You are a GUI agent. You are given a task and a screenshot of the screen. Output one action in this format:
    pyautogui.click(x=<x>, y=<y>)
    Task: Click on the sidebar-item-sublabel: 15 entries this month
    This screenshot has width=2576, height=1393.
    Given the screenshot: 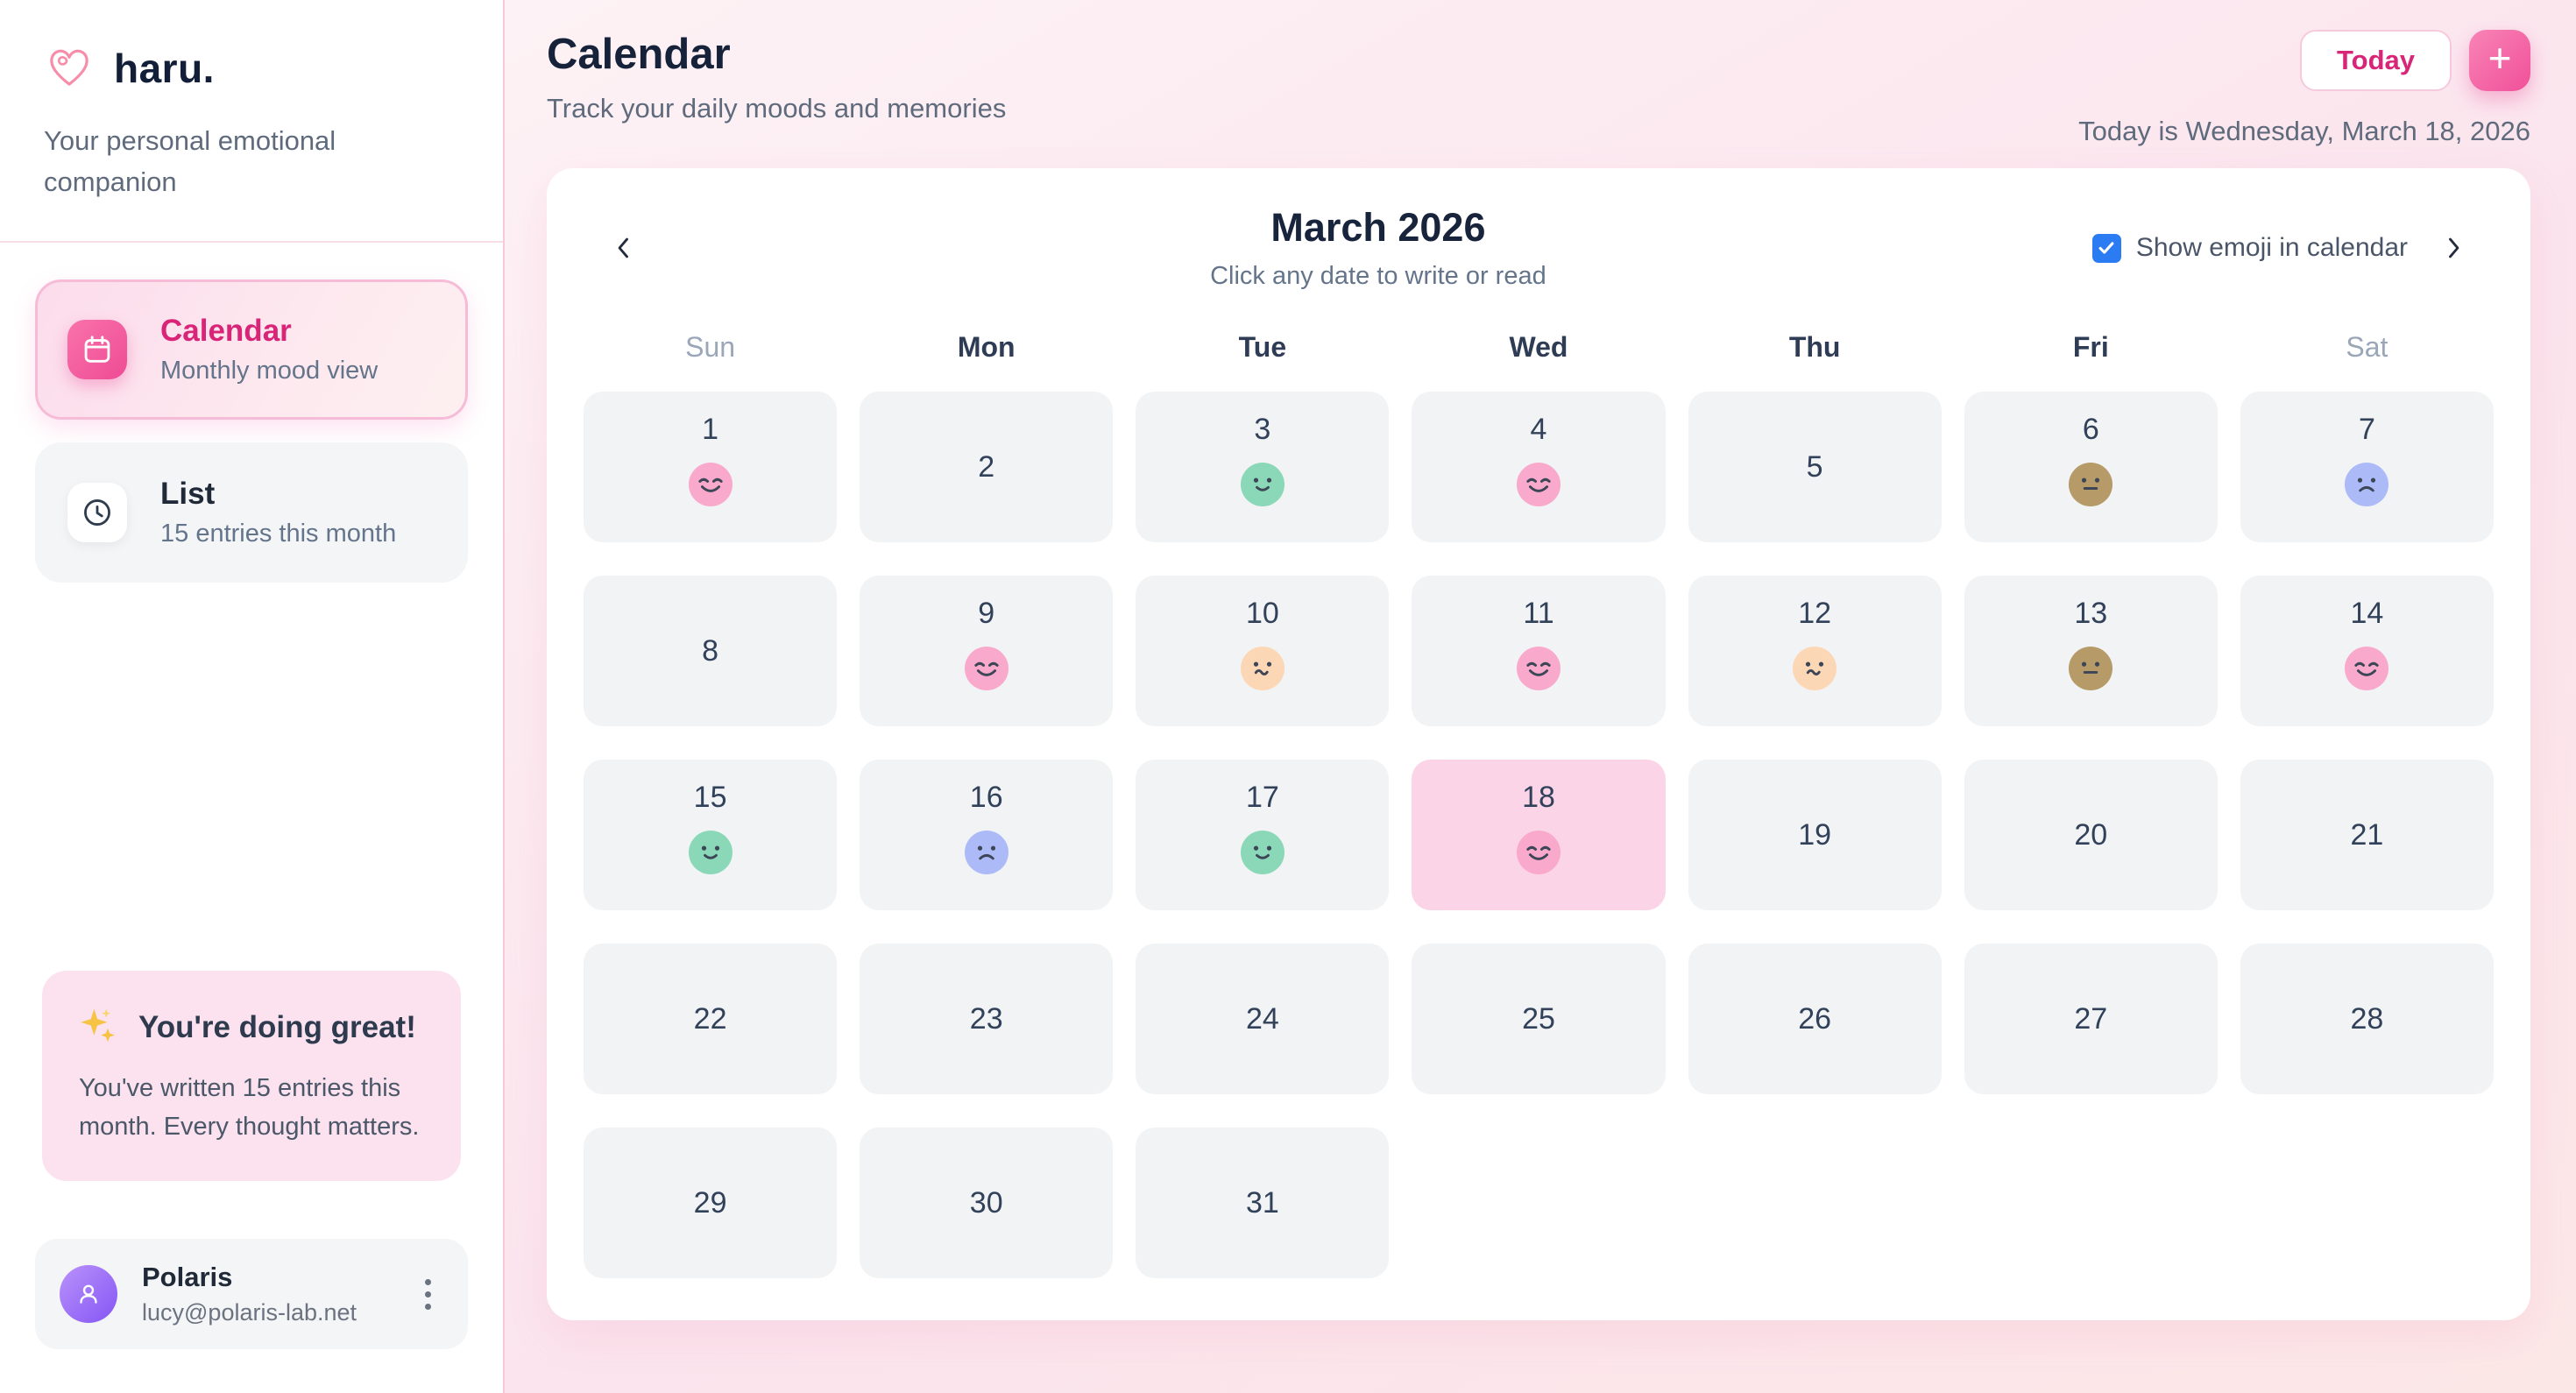 What is the action you would take?
    pyautogui.click(x=278, y=534)
    